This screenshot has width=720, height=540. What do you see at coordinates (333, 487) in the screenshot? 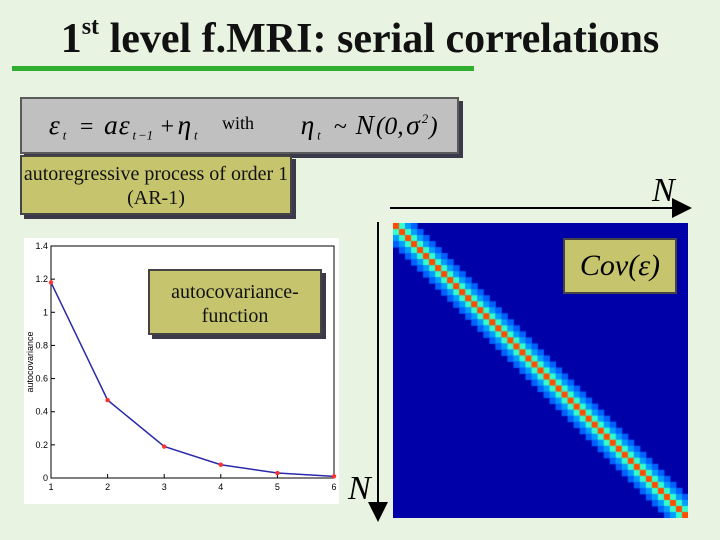
I see `x-tick-label: 6` at bounding box center [333, 487].